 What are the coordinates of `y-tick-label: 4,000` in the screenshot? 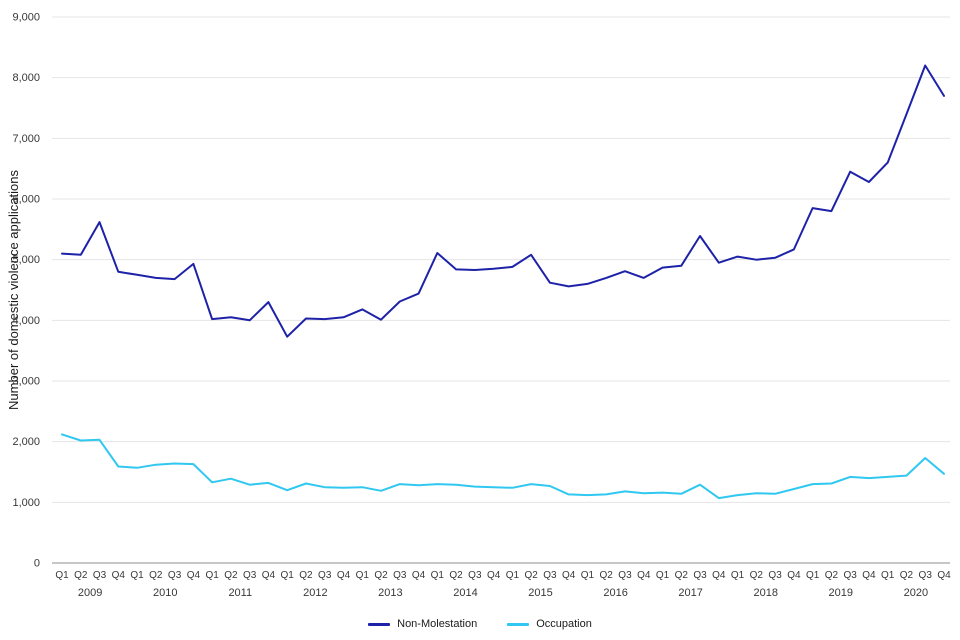 It's located at (26, 321).